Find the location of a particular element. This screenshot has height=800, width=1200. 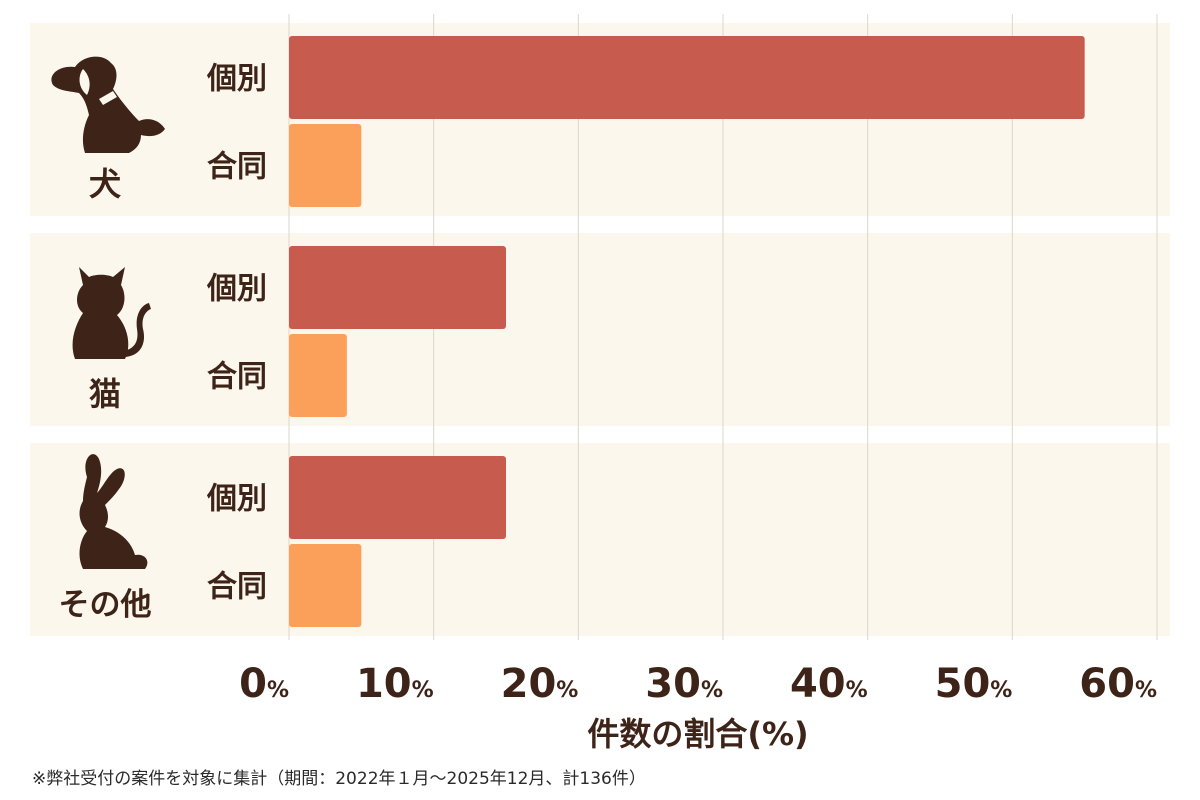

tick-label: 20% is located at coordinates (540, 684).